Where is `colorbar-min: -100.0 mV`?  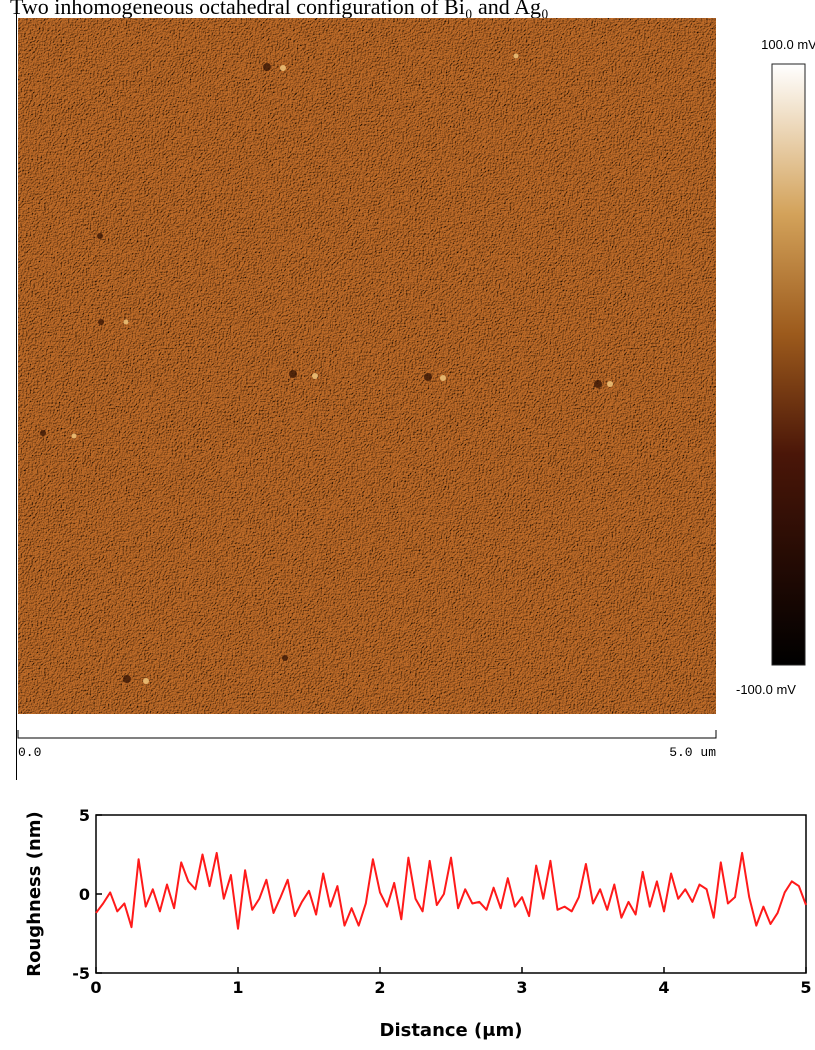 colorbar-min: -100.0 mV is located at coordinates (766, 689).